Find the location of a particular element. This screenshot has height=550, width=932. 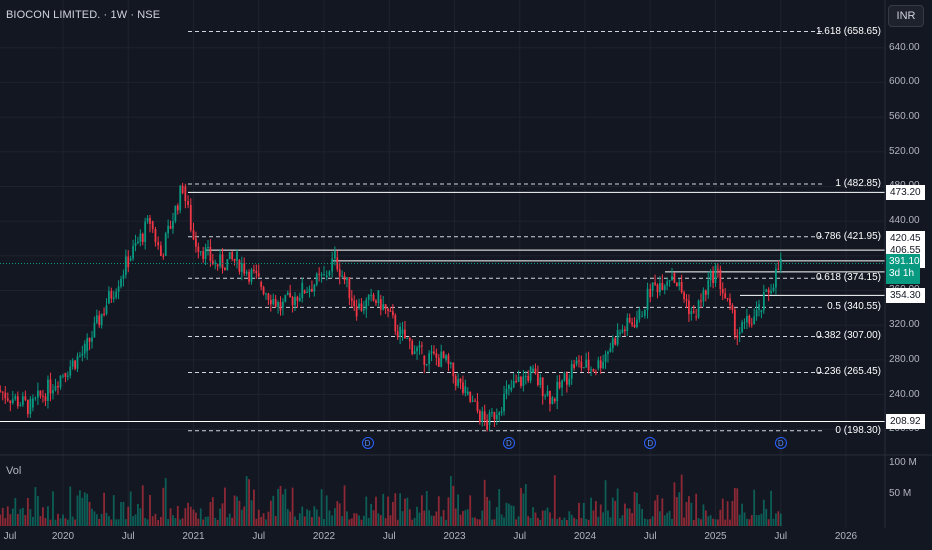

time-axis-label: 2025 is located at coordinates (715, 536).